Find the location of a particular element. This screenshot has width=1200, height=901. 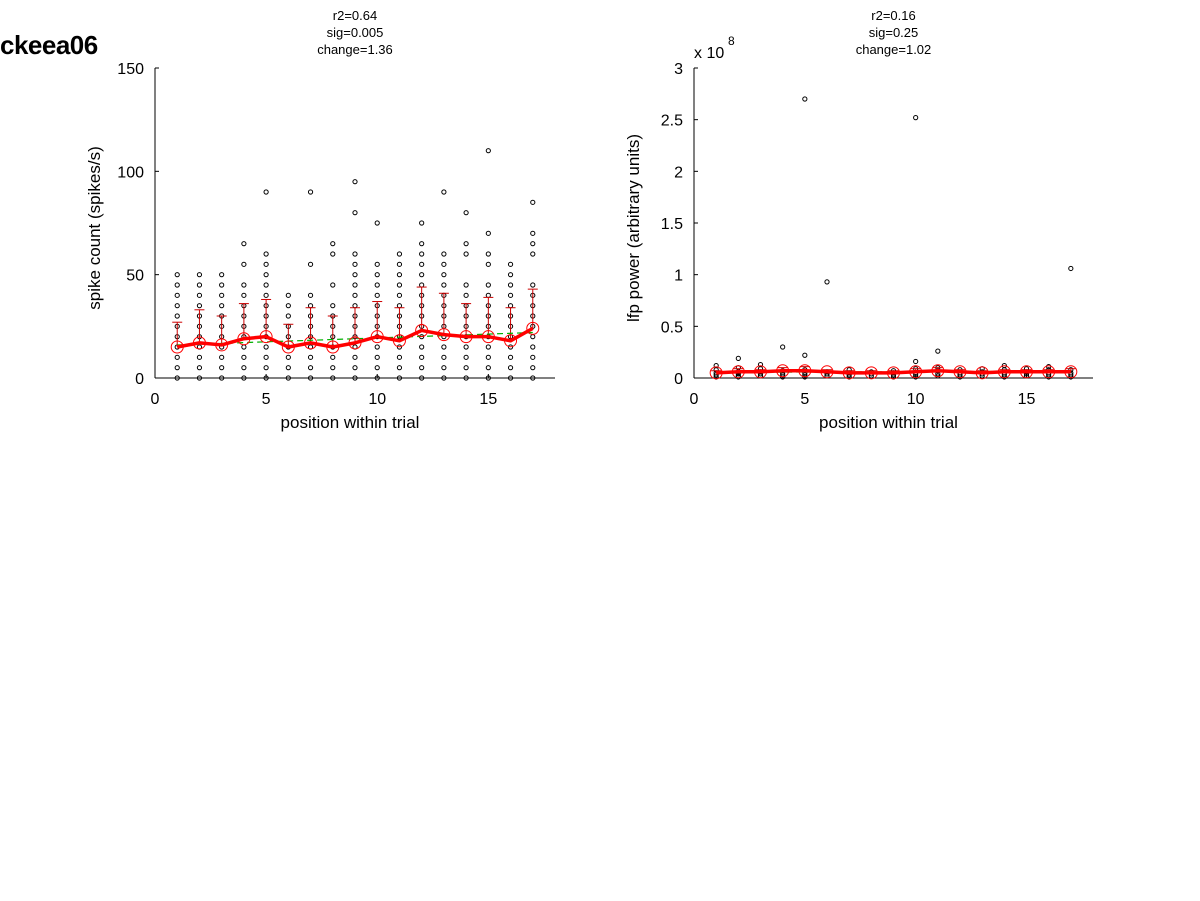

mean-line is located at coordinates (893, 372).